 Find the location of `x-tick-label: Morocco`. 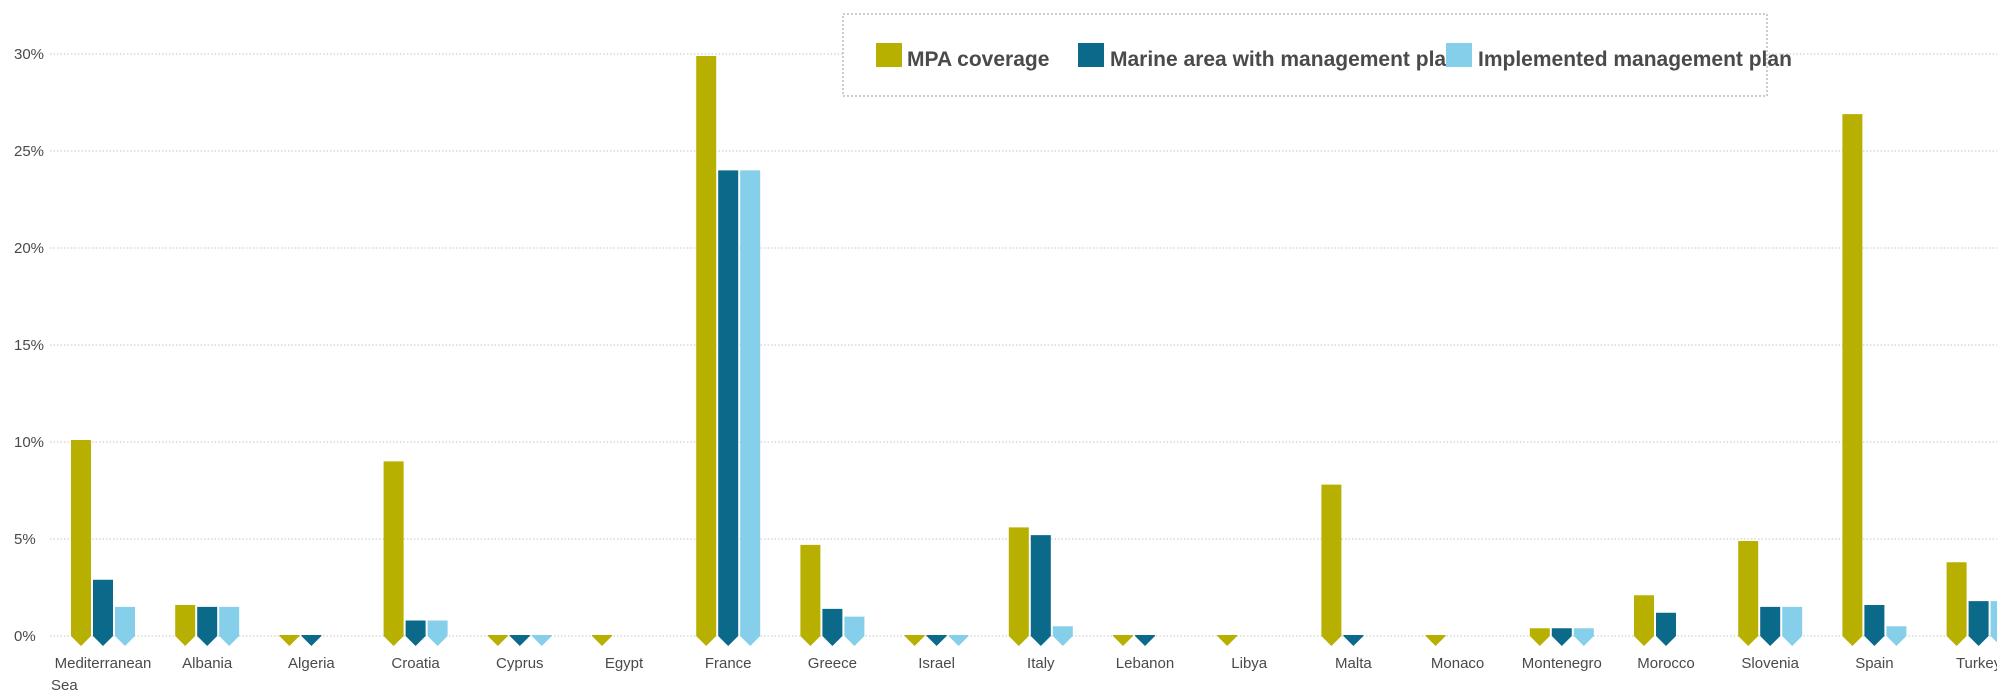

x-tick-label: Morocco is located at coordinates (1666, 663).